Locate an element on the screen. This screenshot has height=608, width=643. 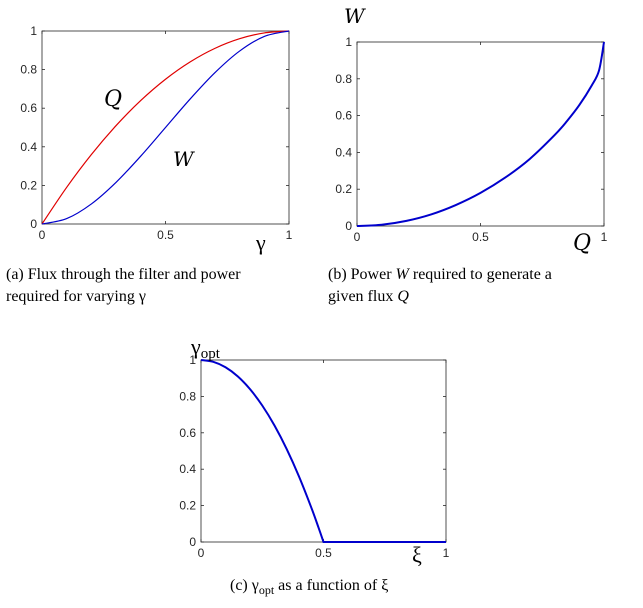
panel-c-plot-box is located at coordinates (323, 451).